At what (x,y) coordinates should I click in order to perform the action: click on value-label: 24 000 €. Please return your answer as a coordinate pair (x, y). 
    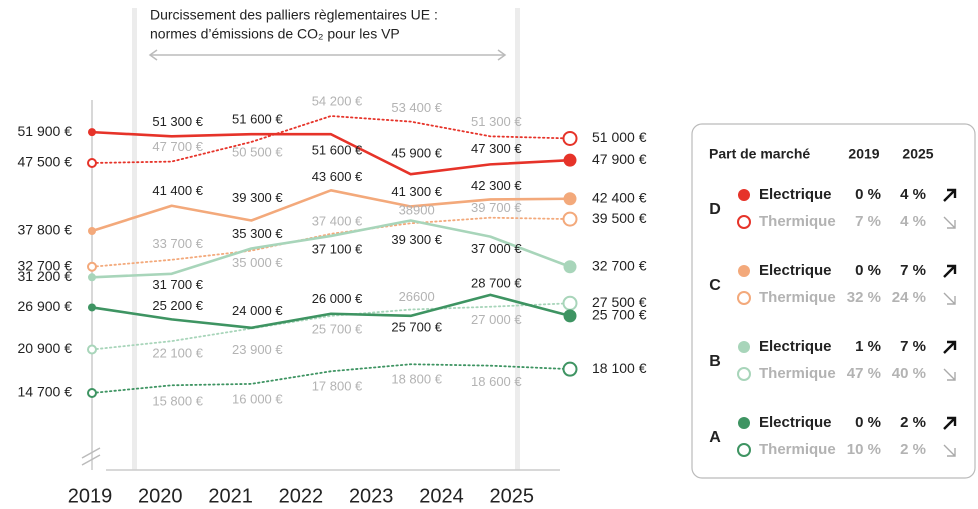
    Looking at the image, I should click on (257, 310).